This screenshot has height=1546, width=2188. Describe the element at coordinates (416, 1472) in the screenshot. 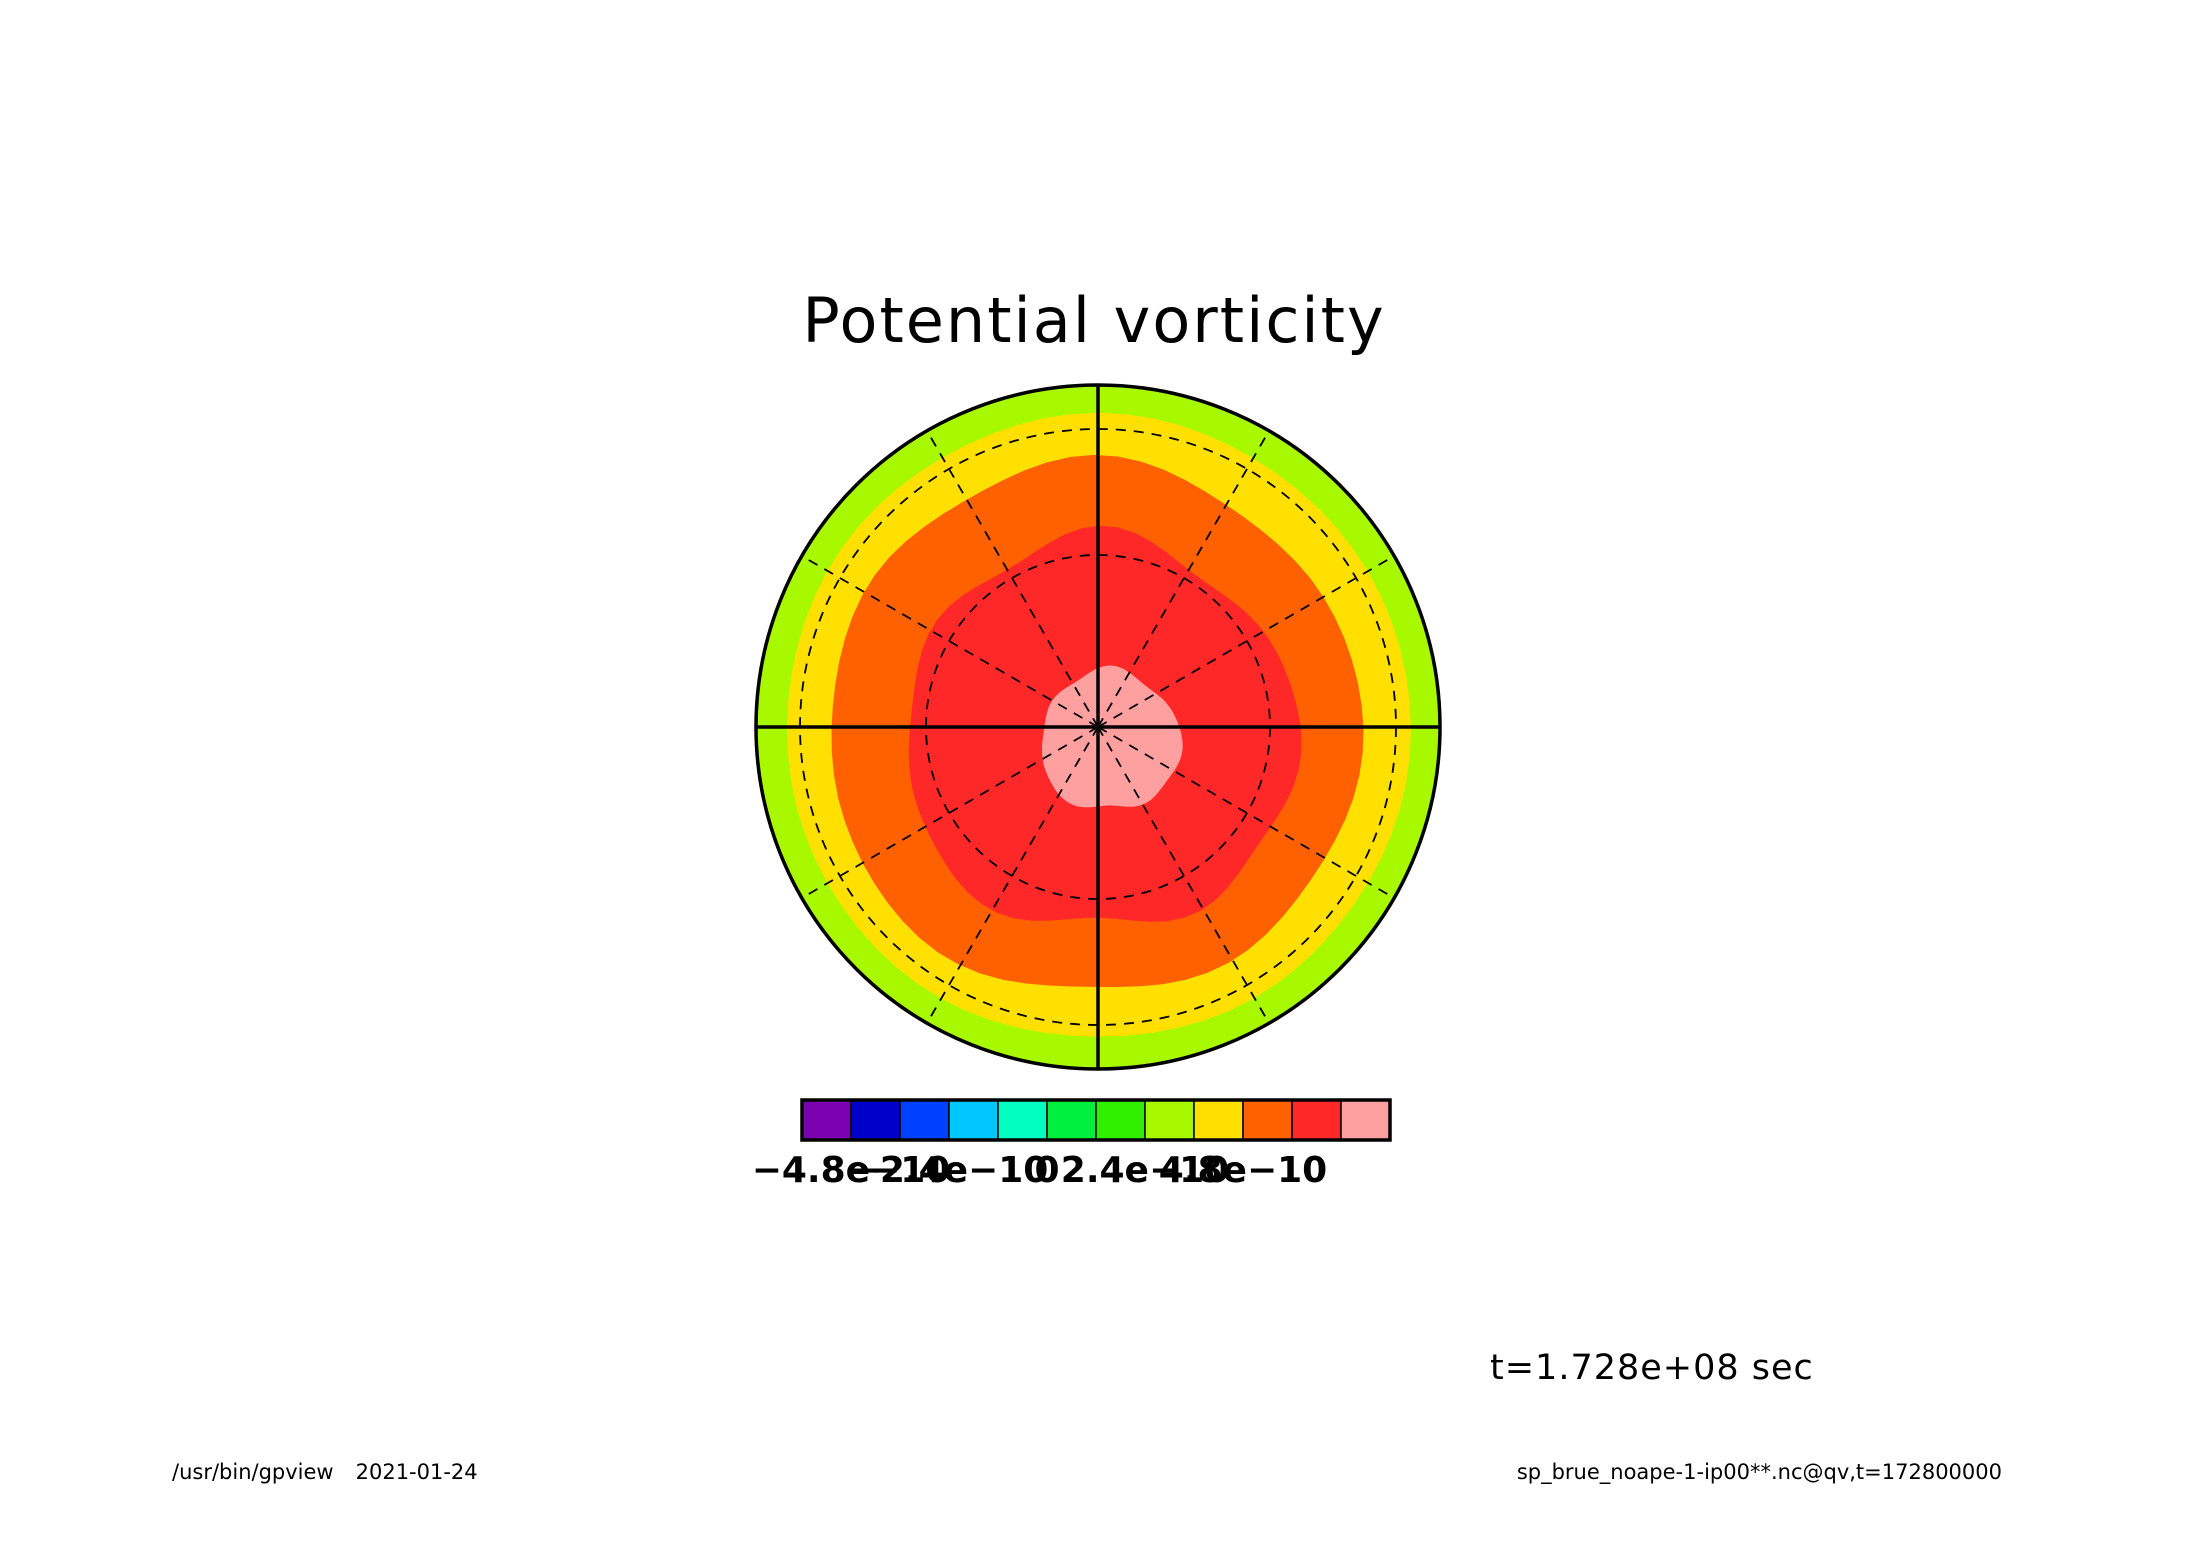

I see `plot-date: 2021-01-24` at that location.